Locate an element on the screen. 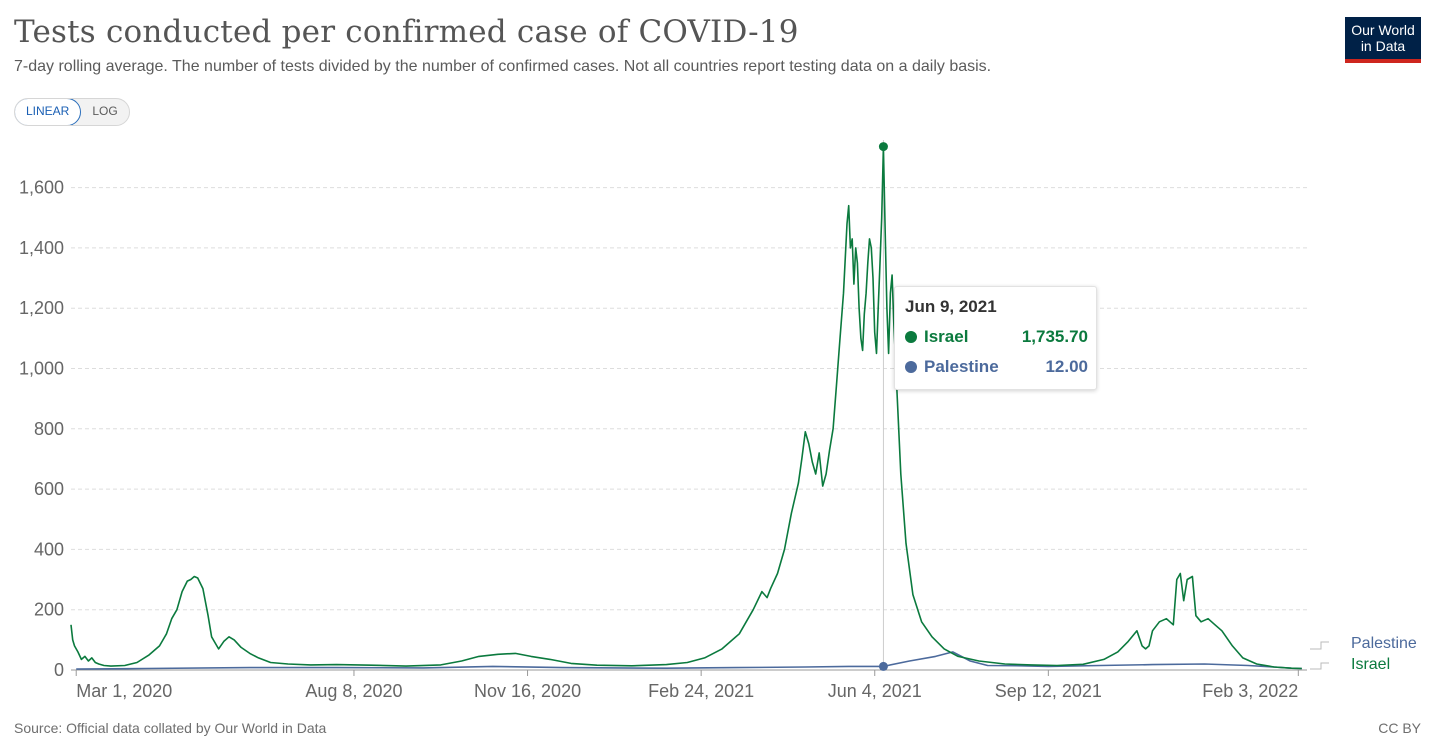 The height and width of the screenshot is (742, 1436). hover-marker-palestine is located at coordinates (883, 666).